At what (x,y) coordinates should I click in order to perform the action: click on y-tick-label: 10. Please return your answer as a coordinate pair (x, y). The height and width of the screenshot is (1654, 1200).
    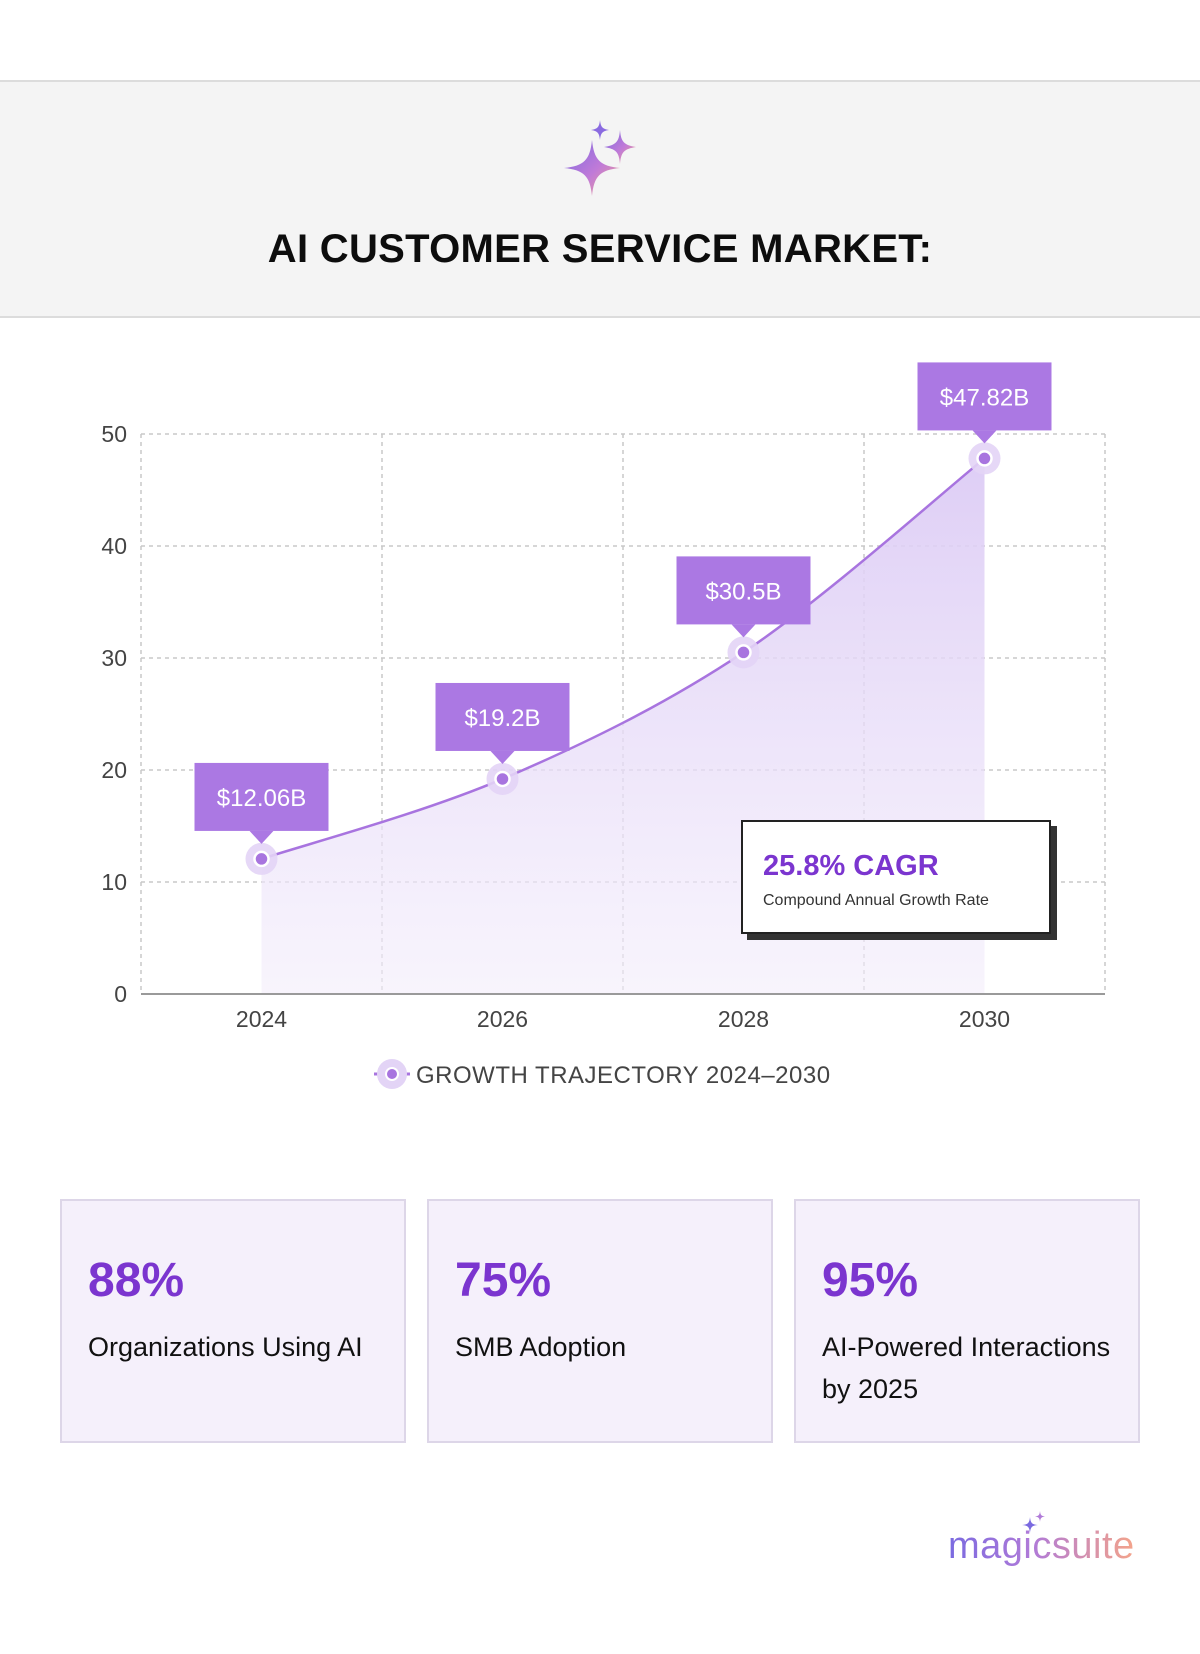
    Looking at the image, I should click on (114, 882).